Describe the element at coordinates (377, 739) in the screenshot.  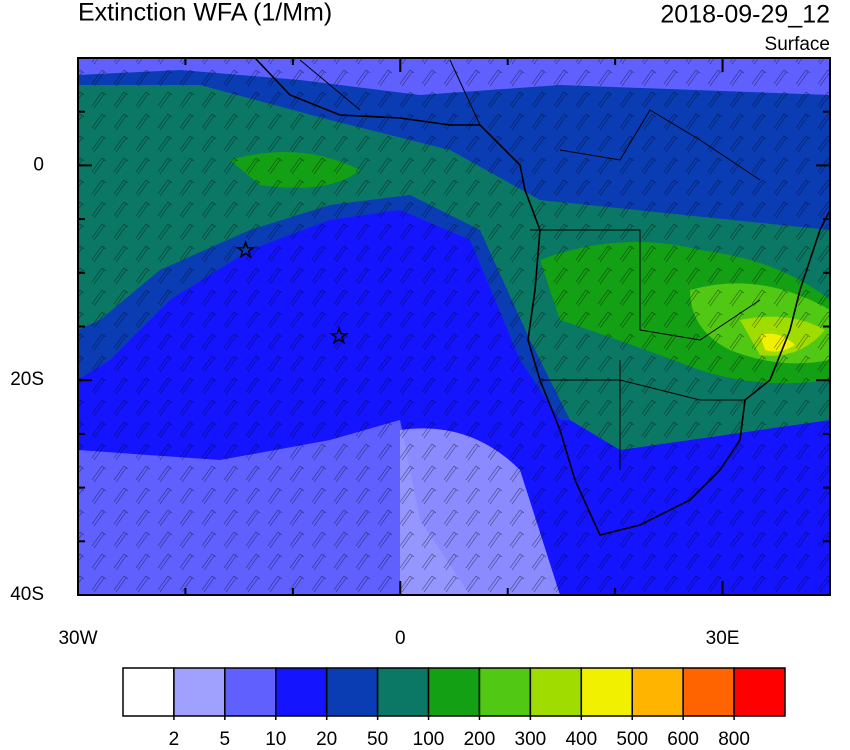
I see `colorbar-label: 50` at that location.